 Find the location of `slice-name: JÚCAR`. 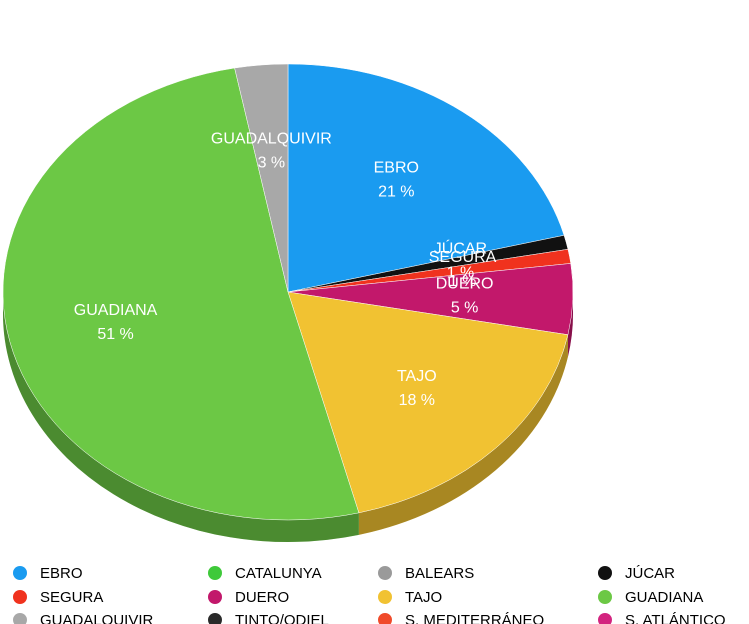

slice-name: JÚCAR is located at coordinates (460, 247).